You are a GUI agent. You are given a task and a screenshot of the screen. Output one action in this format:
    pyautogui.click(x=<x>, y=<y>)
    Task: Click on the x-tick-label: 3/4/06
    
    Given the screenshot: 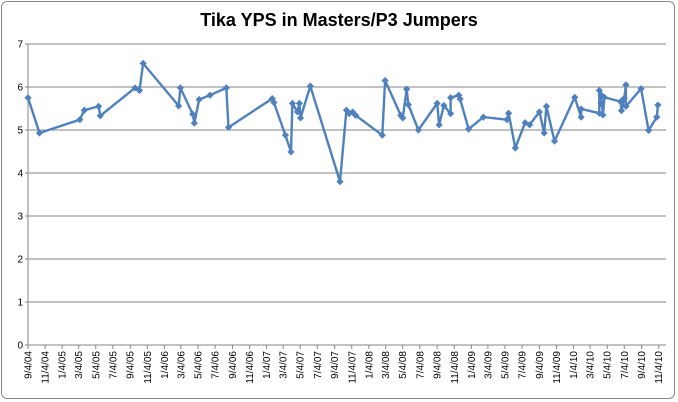 What is the action you would take?
    pyautogui.click(x=181, y=365)
    